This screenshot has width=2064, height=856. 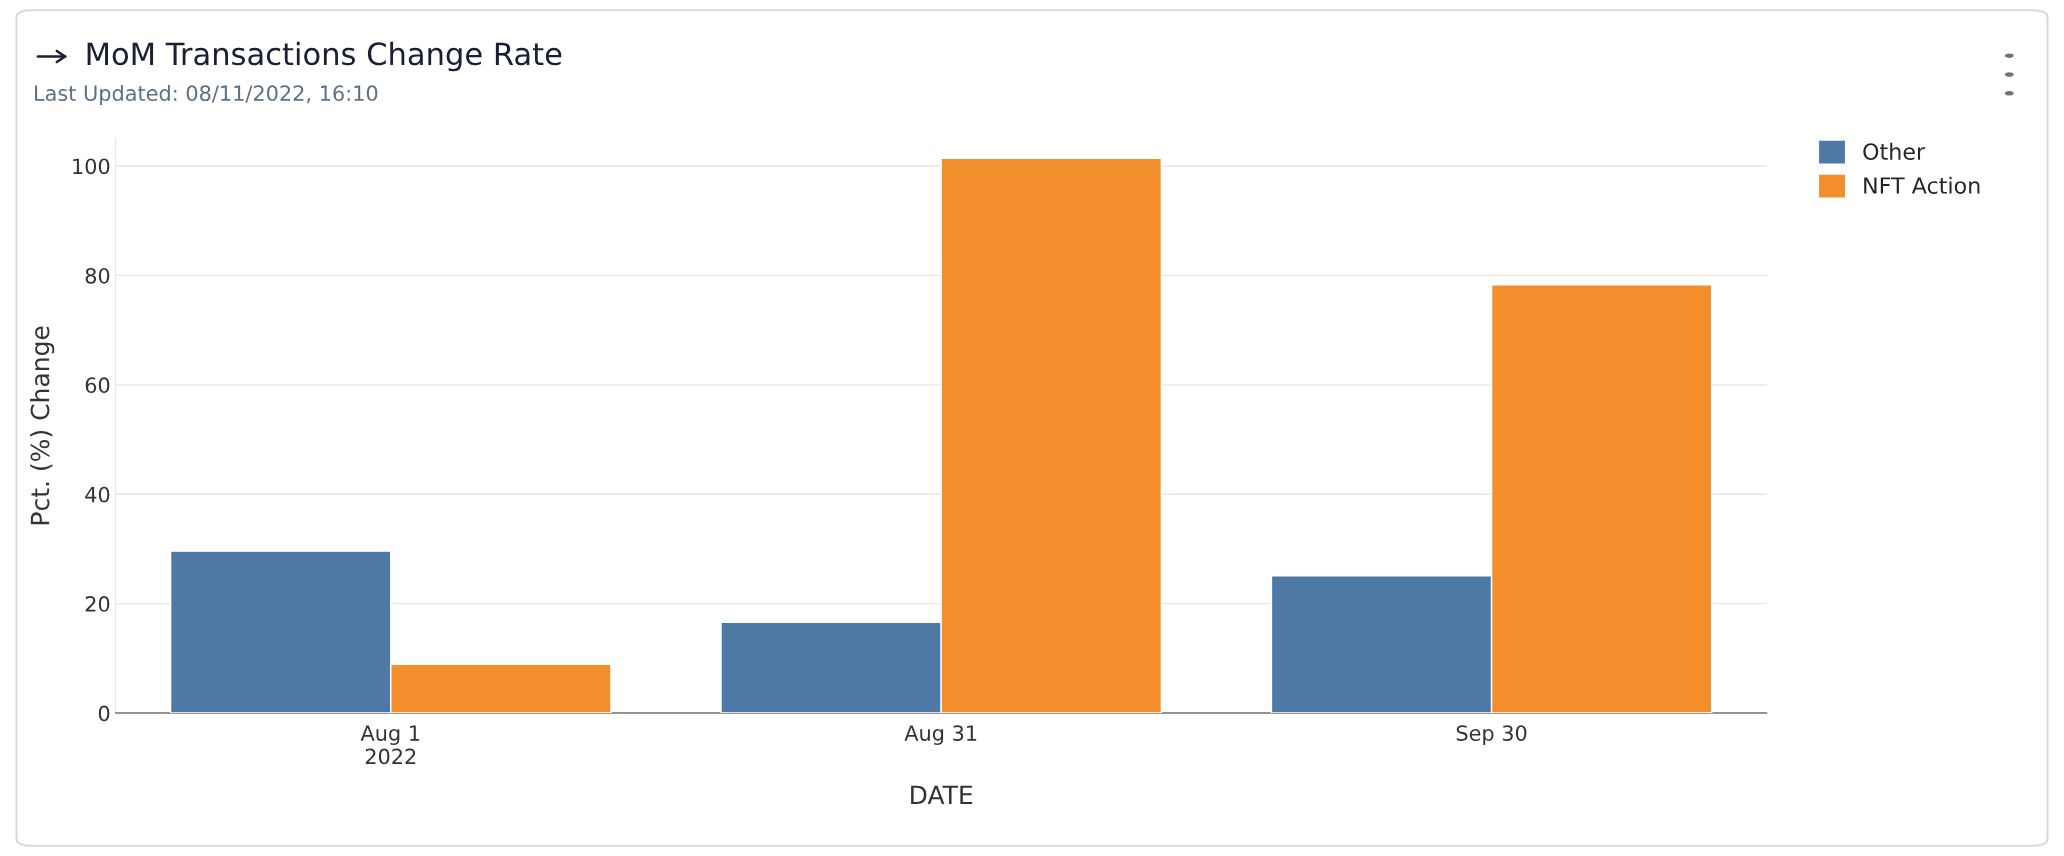 What do you see at coordinates (390, 745) in the screenshot?
I see `x-tick-label: Aug 1 2022` at bounding box center [390, 745].